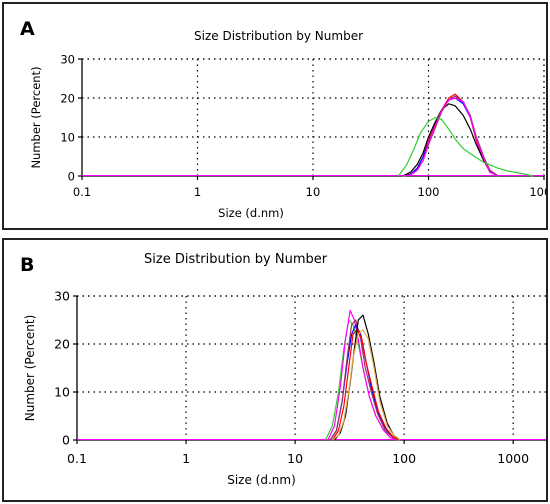 The image size is (550, 504). I want to click on panel-label: B, so click(27, 265).